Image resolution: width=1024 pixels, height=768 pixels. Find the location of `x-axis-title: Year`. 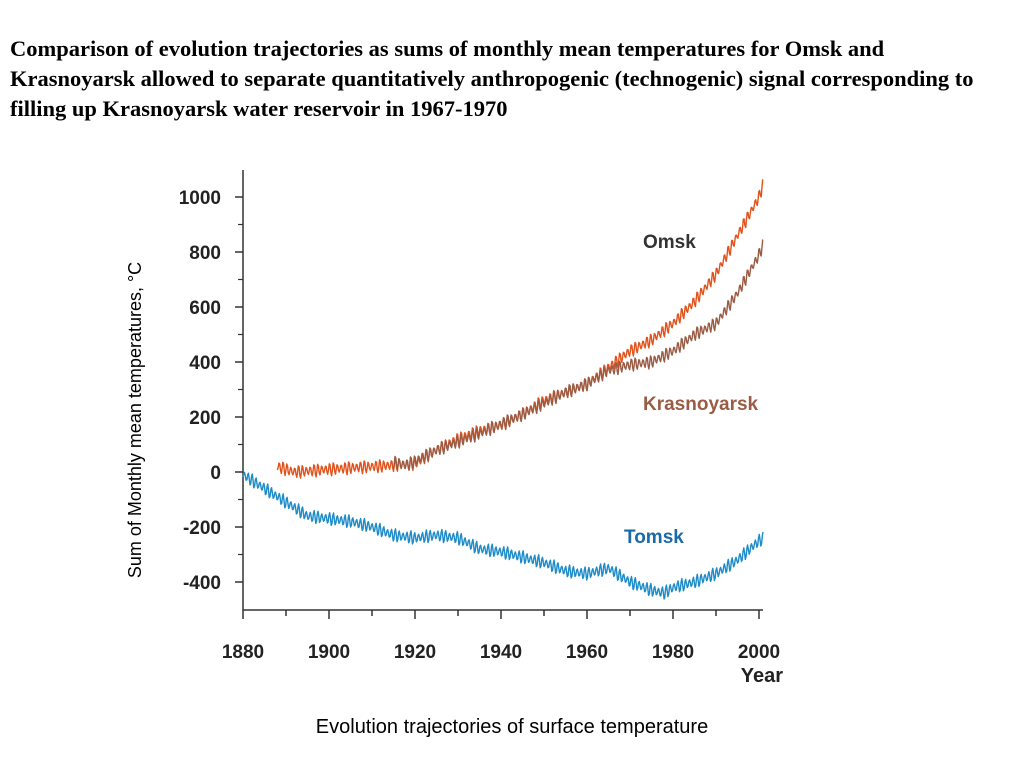

x-axis-title: Year is located at coordinates (762, 676).